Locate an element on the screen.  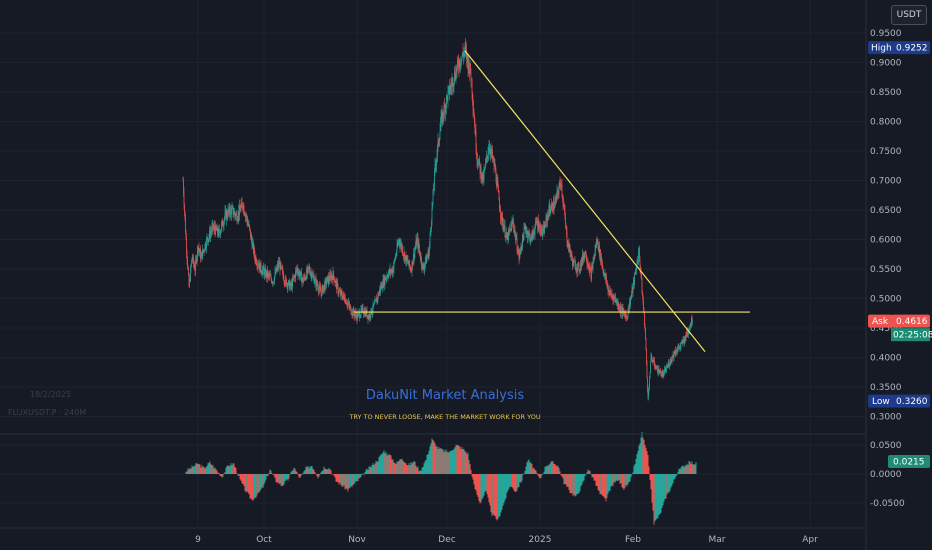
currency-button: USDT is located at coordinates (909, 15).